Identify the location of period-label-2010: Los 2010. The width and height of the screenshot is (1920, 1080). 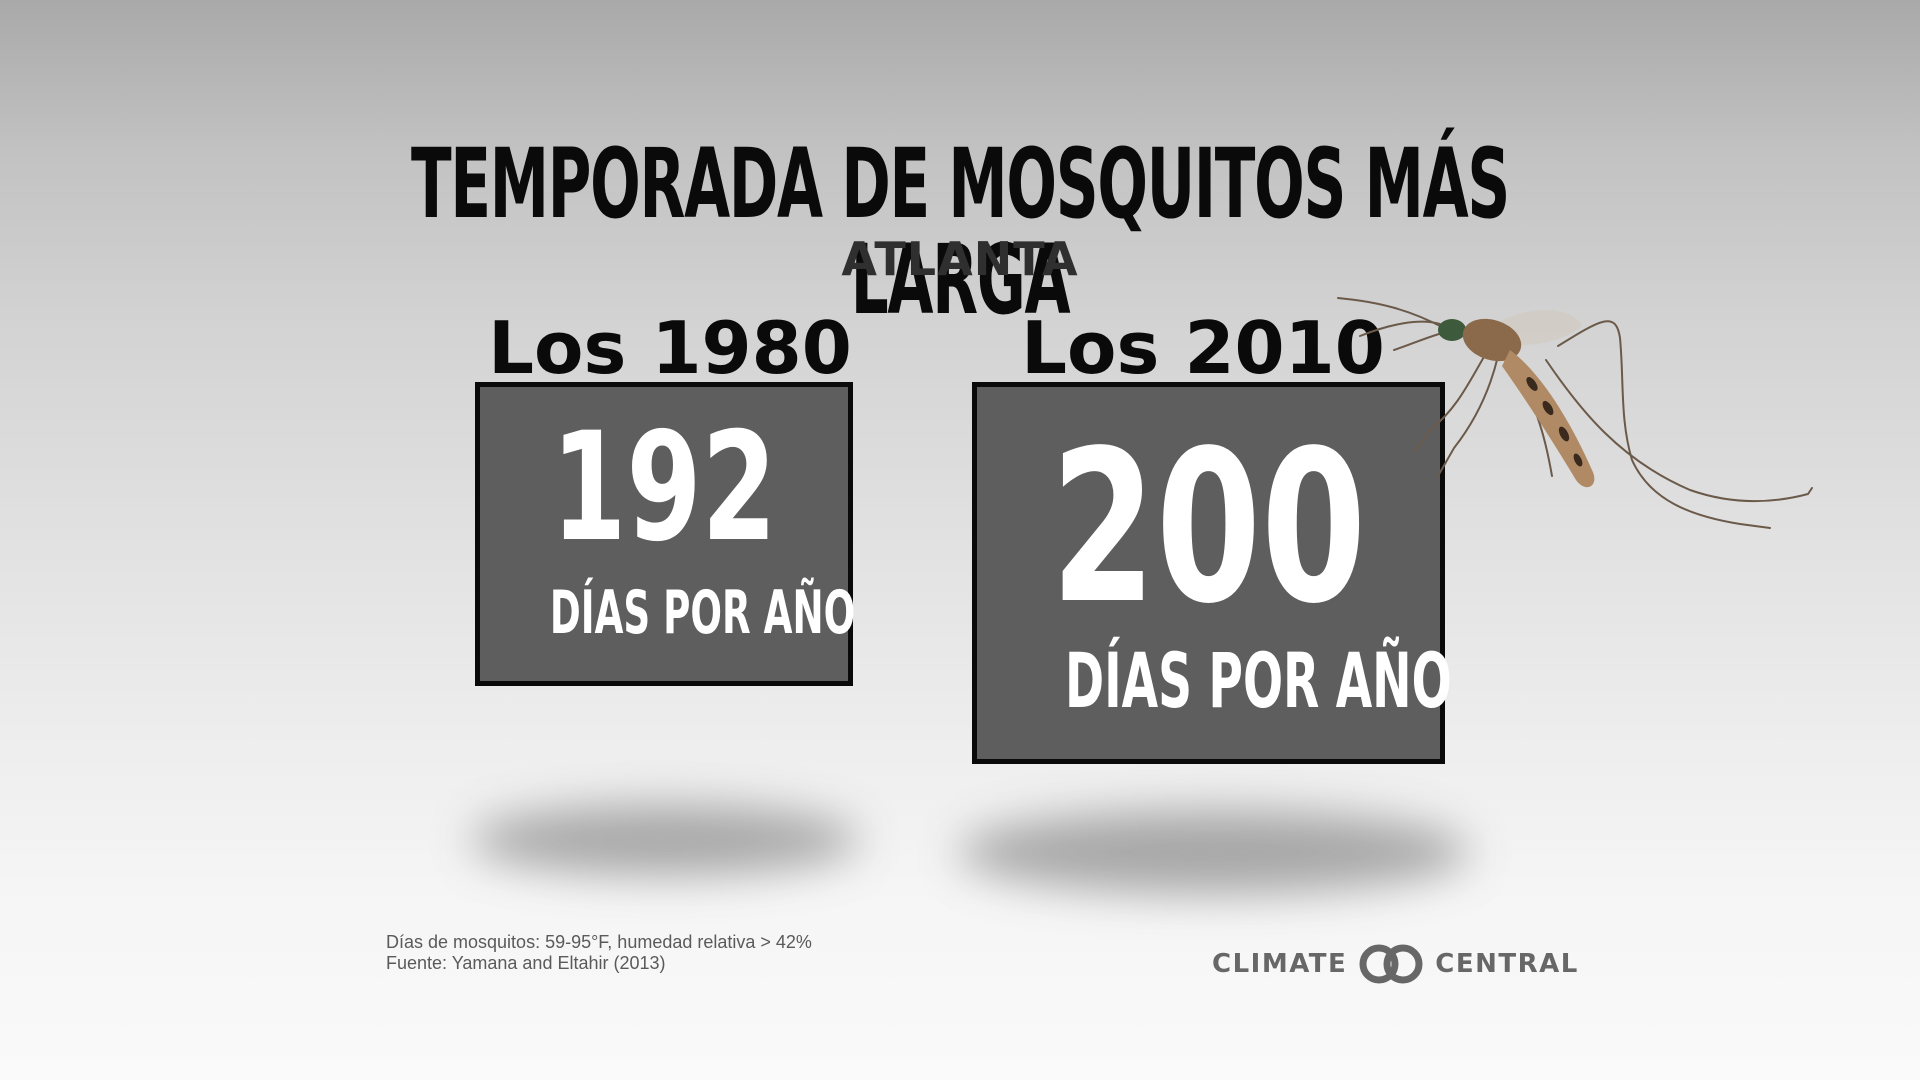
(1203, 348).